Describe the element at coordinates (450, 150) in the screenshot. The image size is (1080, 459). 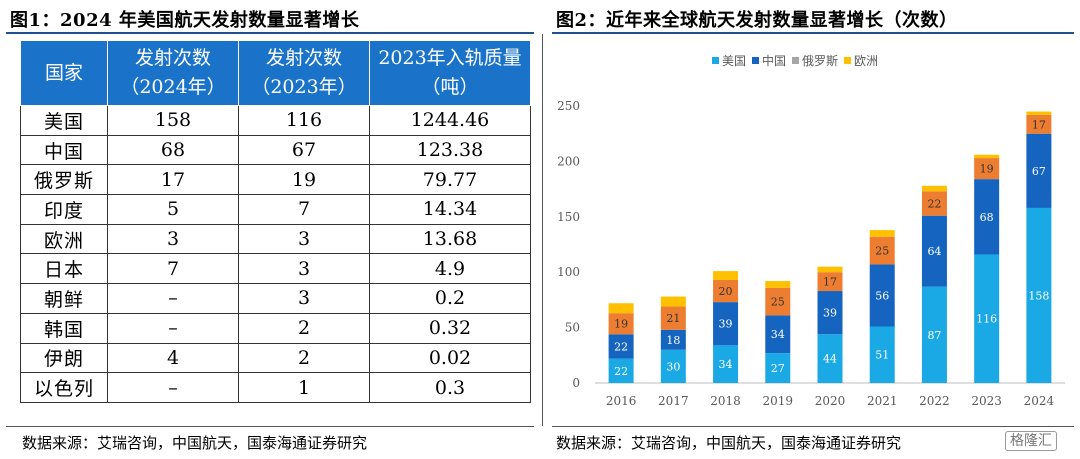
I see `cell-orbit-mass: 123.38` at that location.